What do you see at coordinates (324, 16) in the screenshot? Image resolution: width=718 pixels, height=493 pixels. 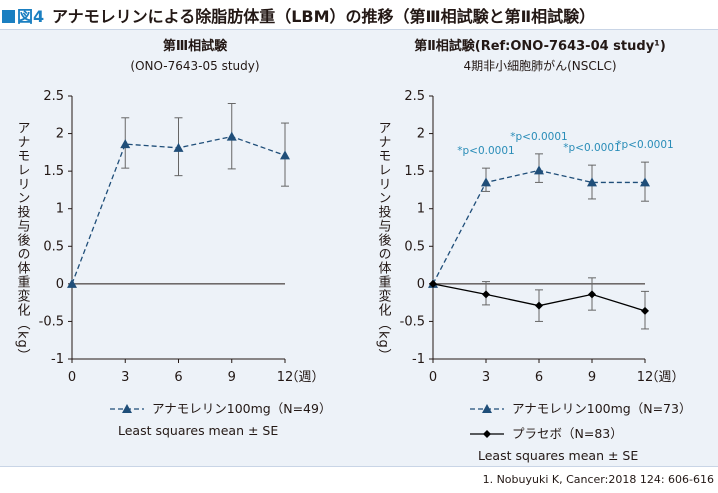 I see `figure-title: アナモレリンによる除脂肪体重（LBM）の推移（第Ⅲ相試験と第Ⅱ相試験）` at bounding box center [324, 16].